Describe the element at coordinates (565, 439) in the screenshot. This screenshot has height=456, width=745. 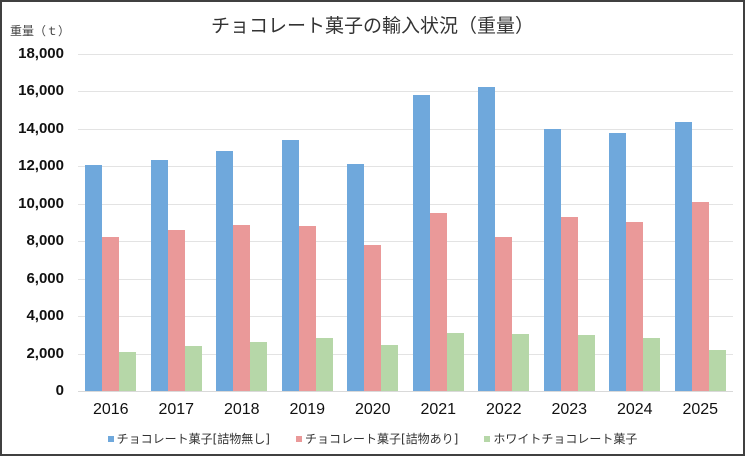
I see `legend-label: ホワイトチョコレート菓子` at that location.